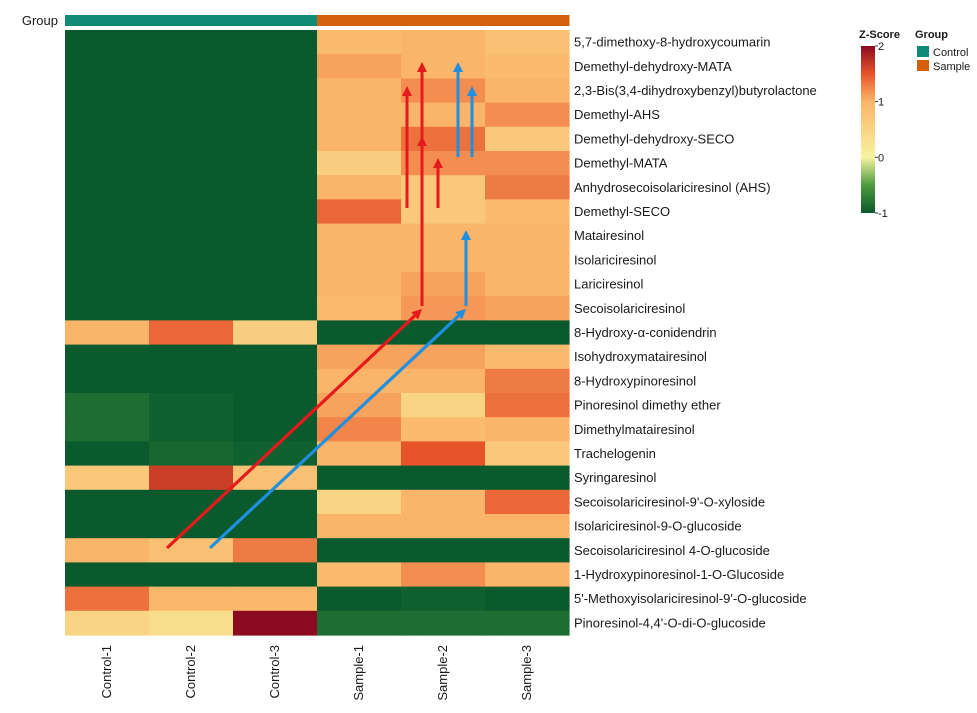 The width and height of the screenshot is (977, 713). Describe the element at coordinates (672, 42) in the screenshot. I see `row-label: 5,7-dimethoxy-8-hydroxycoumarin` at that location.